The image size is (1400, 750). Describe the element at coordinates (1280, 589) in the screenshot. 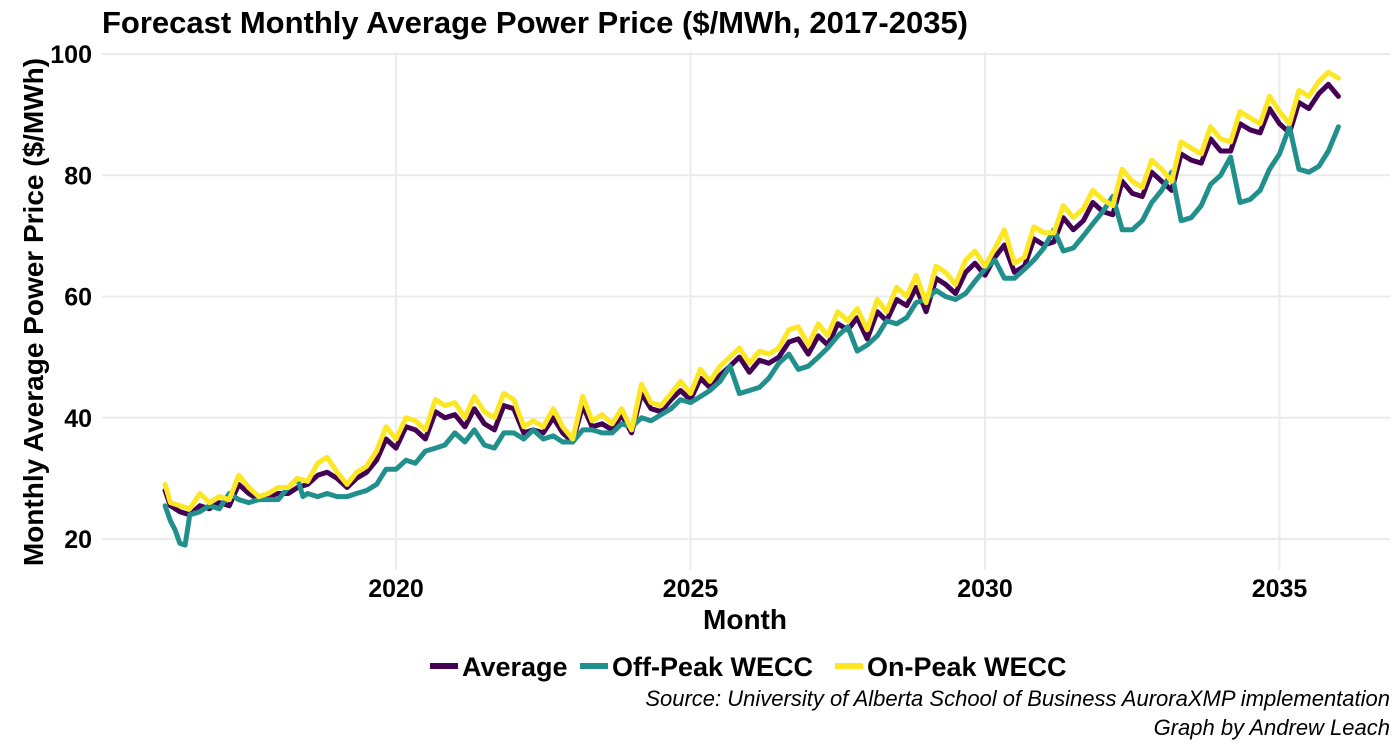

I see `x-tick-label: 2035` at that location.